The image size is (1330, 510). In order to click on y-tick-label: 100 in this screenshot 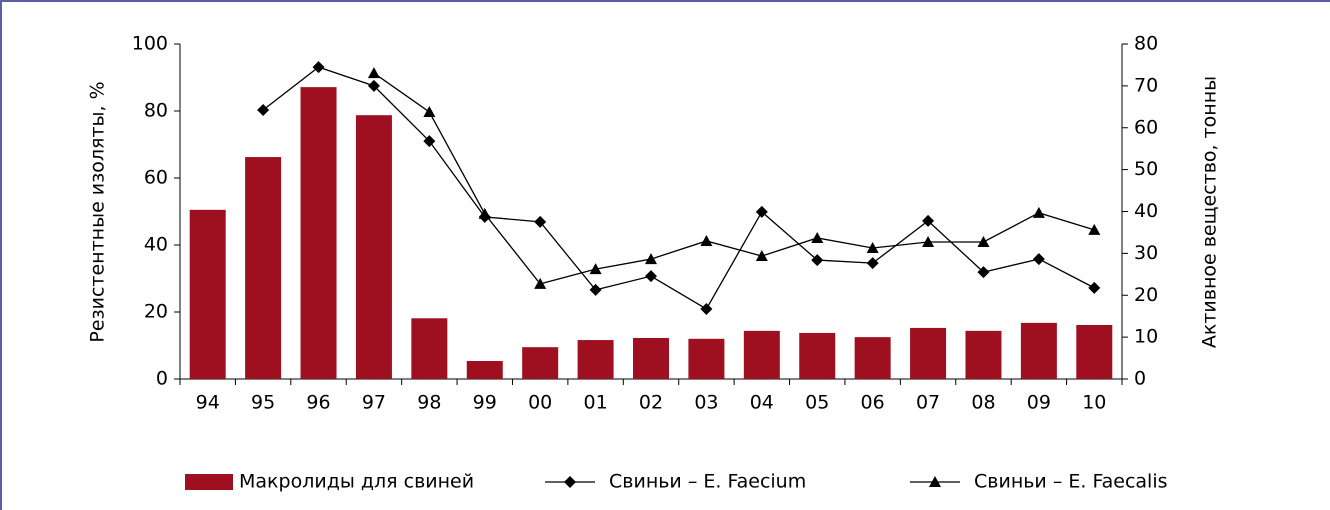, I will do `click(150, 44)`.